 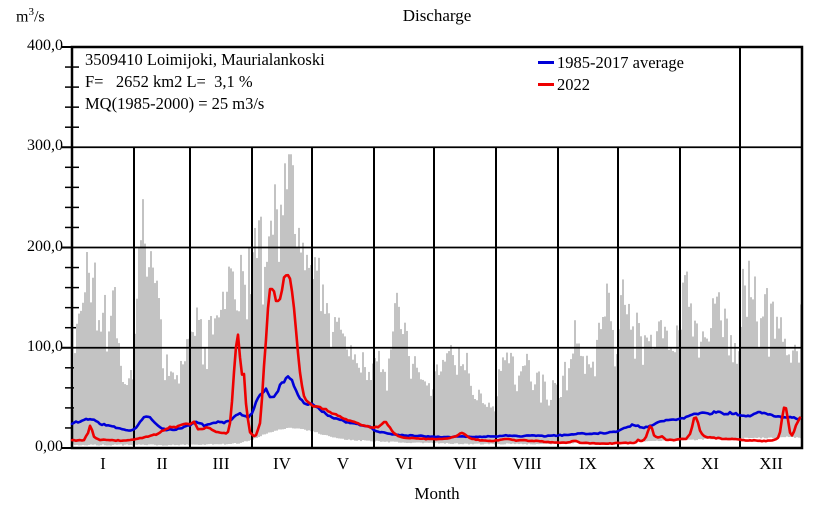 What do you see at coordinates (175, 103) in the screenshot?
I see `station-info-line: MQ(1985-2000) = 25 m3/s` at bounding box center [175, 103].